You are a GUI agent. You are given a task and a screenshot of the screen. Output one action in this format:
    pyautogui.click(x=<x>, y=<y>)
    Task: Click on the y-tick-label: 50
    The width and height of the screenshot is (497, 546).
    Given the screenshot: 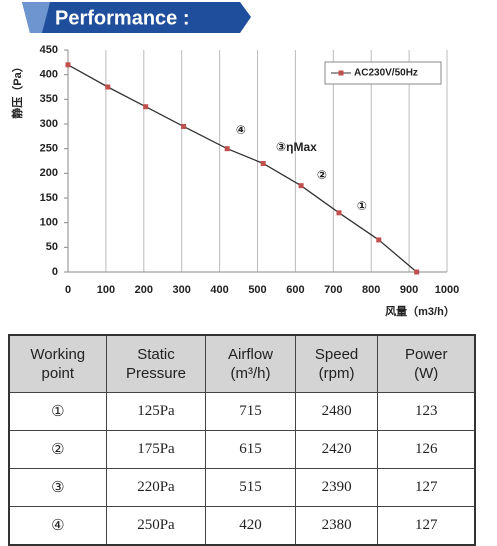 What is the action you would take?
    pyautogui.click(x=52, y=247)
    